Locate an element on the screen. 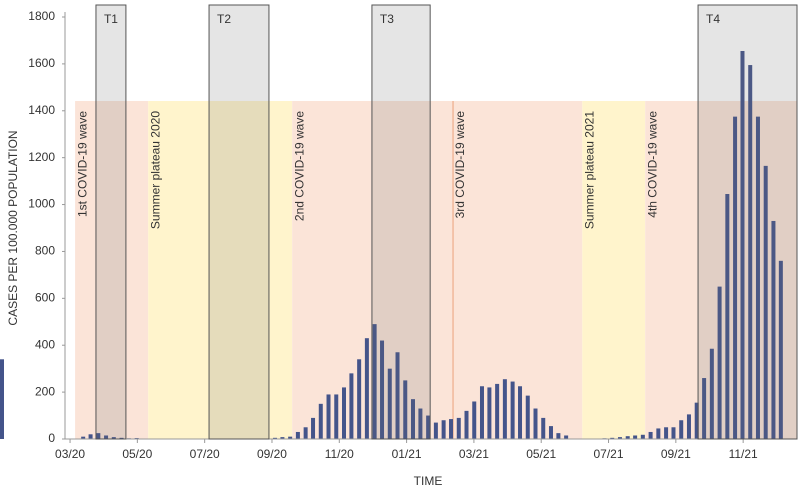 This screenshot has width=799, height=493. x-axis-label: TIME is located at coordinates (428, 481).